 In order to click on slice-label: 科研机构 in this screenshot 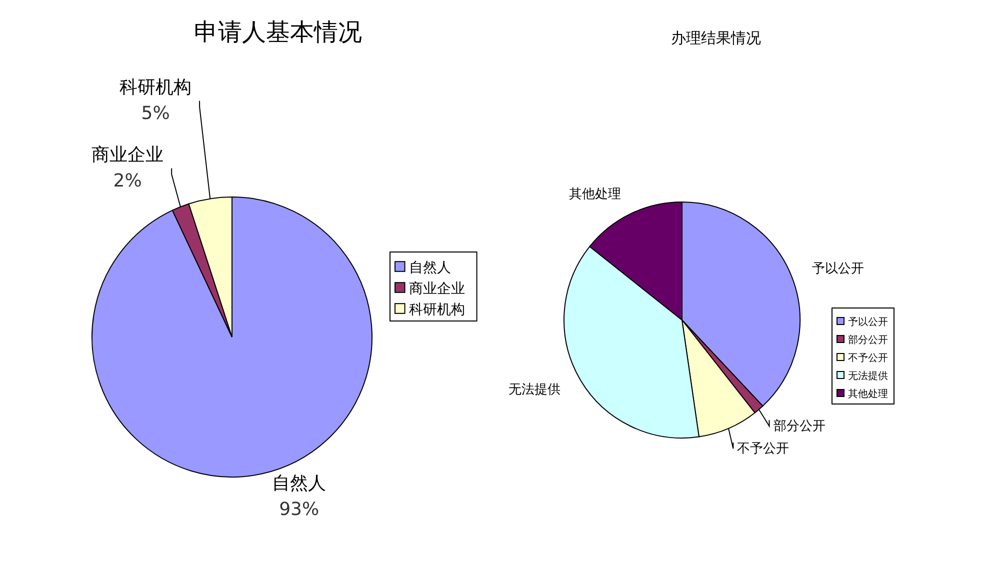, I will do `click(156, 87)`.